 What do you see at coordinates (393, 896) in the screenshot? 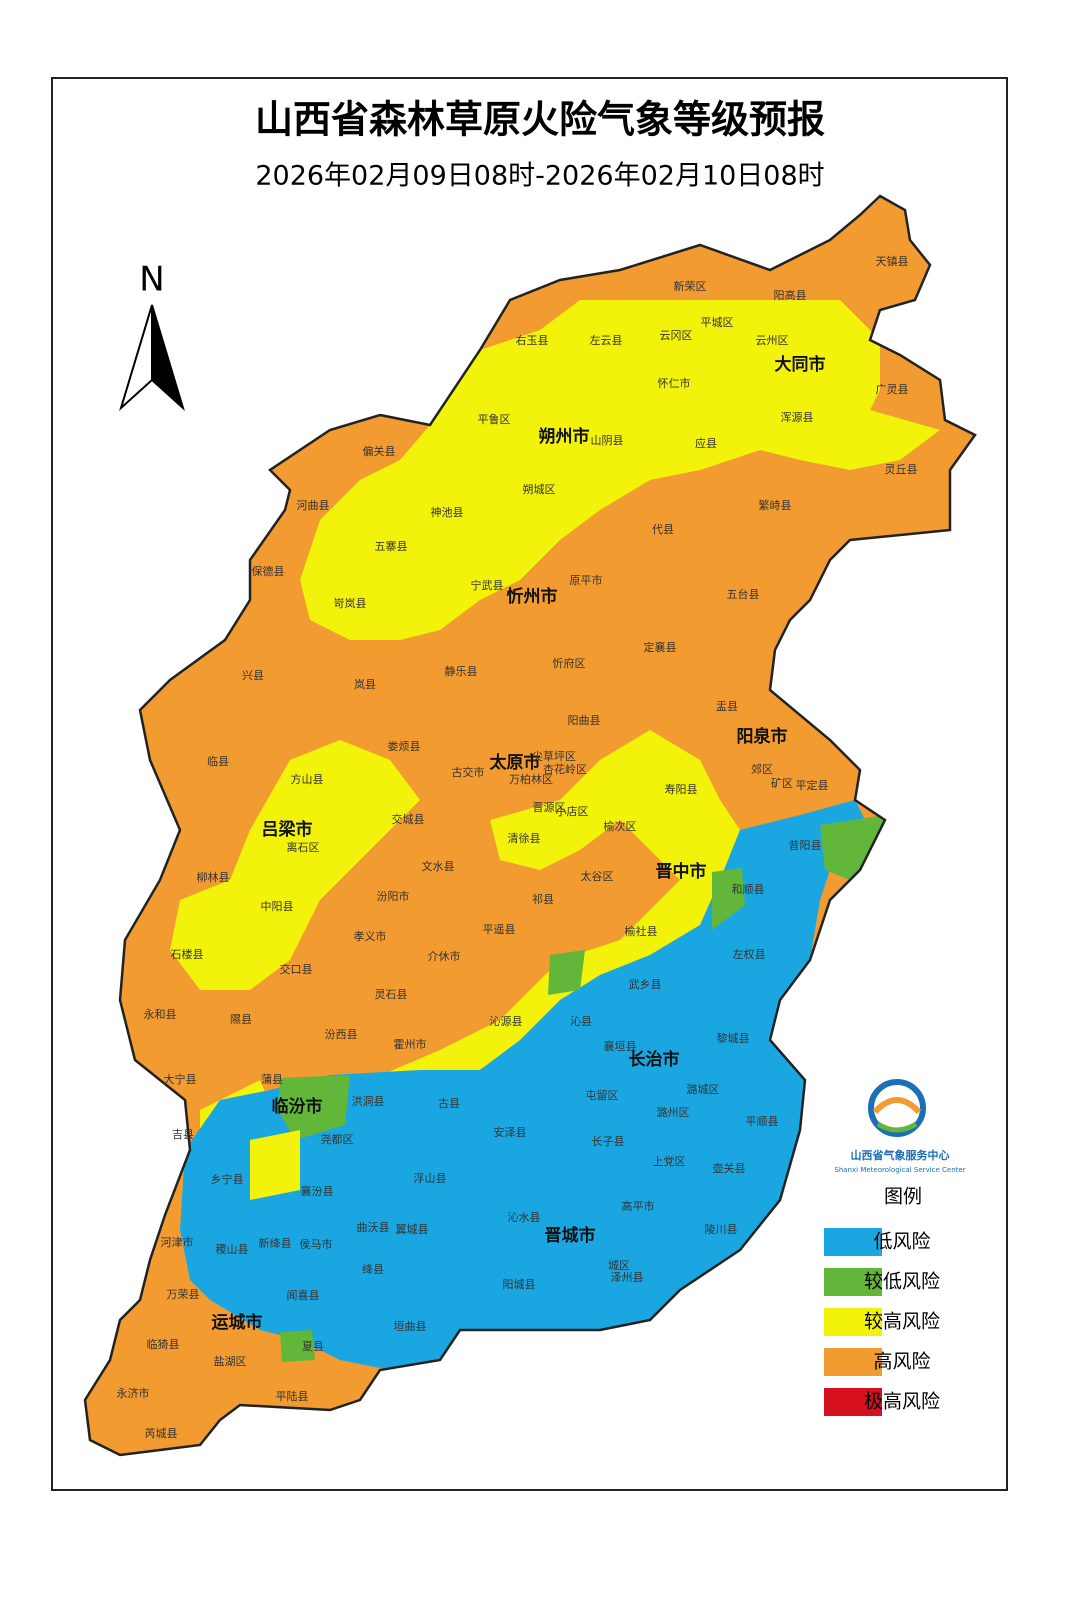
I see `county-label: 汾阳市` at bounding box center [393, 896].